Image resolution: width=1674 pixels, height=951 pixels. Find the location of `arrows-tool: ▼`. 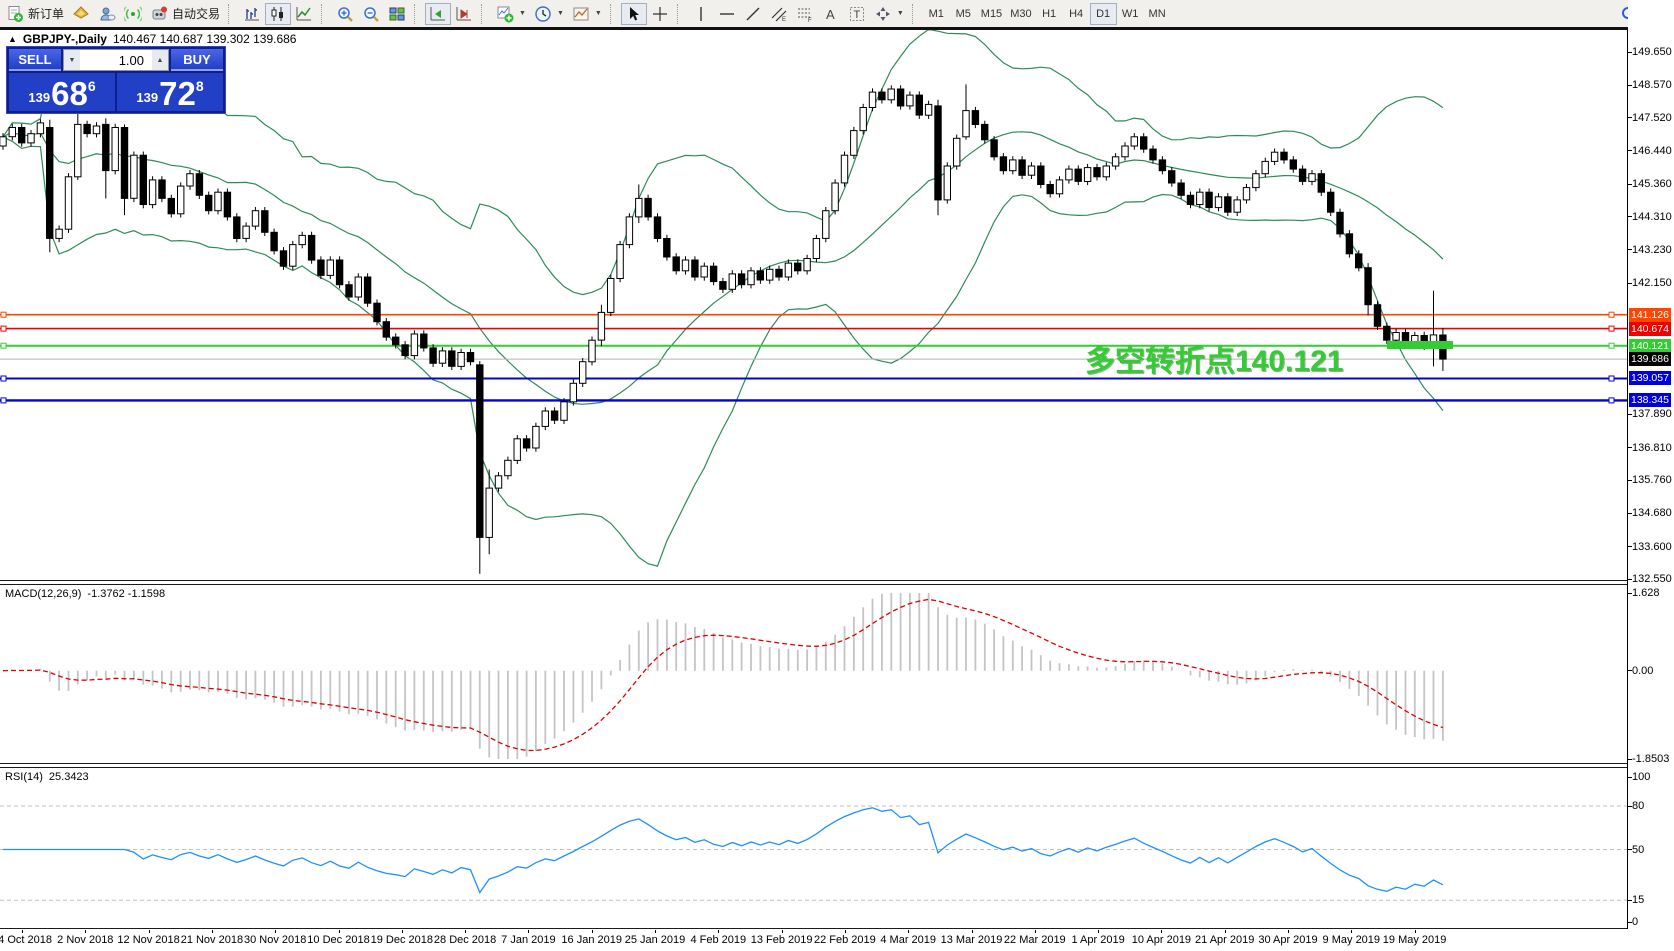

arrows-tool: ▼ is located at coordinates (889, 14).